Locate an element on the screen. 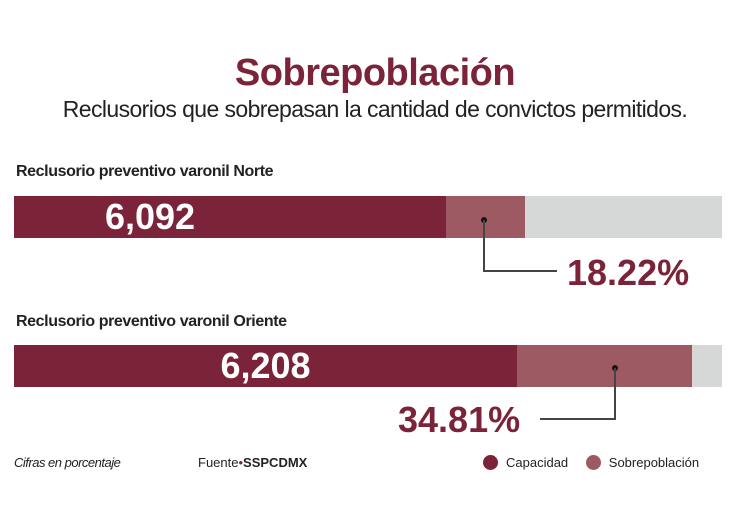 The height and width of the screenshot is (524, 750). bar-capacidad-oriente: 6,208 is located at coordinates (265, 366).